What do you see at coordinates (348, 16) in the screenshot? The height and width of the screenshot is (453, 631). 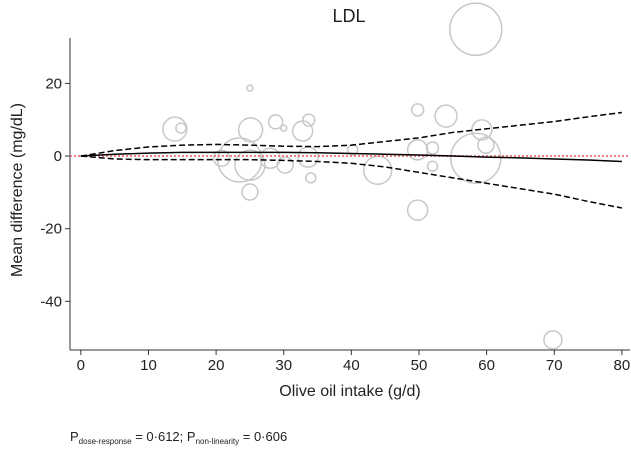 I see `chart-title: LDL` at bounding box center [348, 16].